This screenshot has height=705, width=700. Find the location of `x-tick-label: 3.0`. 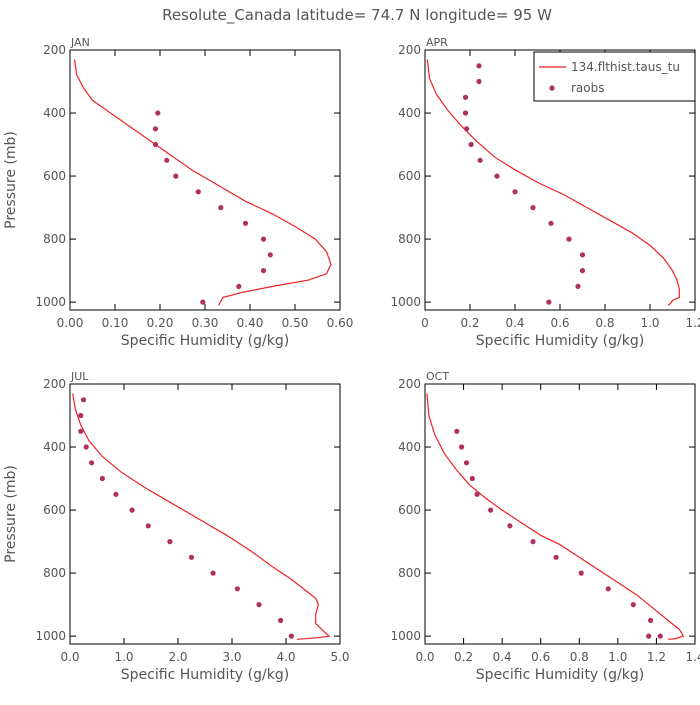

x-tick-label: 3.0 is located at coordinates (231, 657).